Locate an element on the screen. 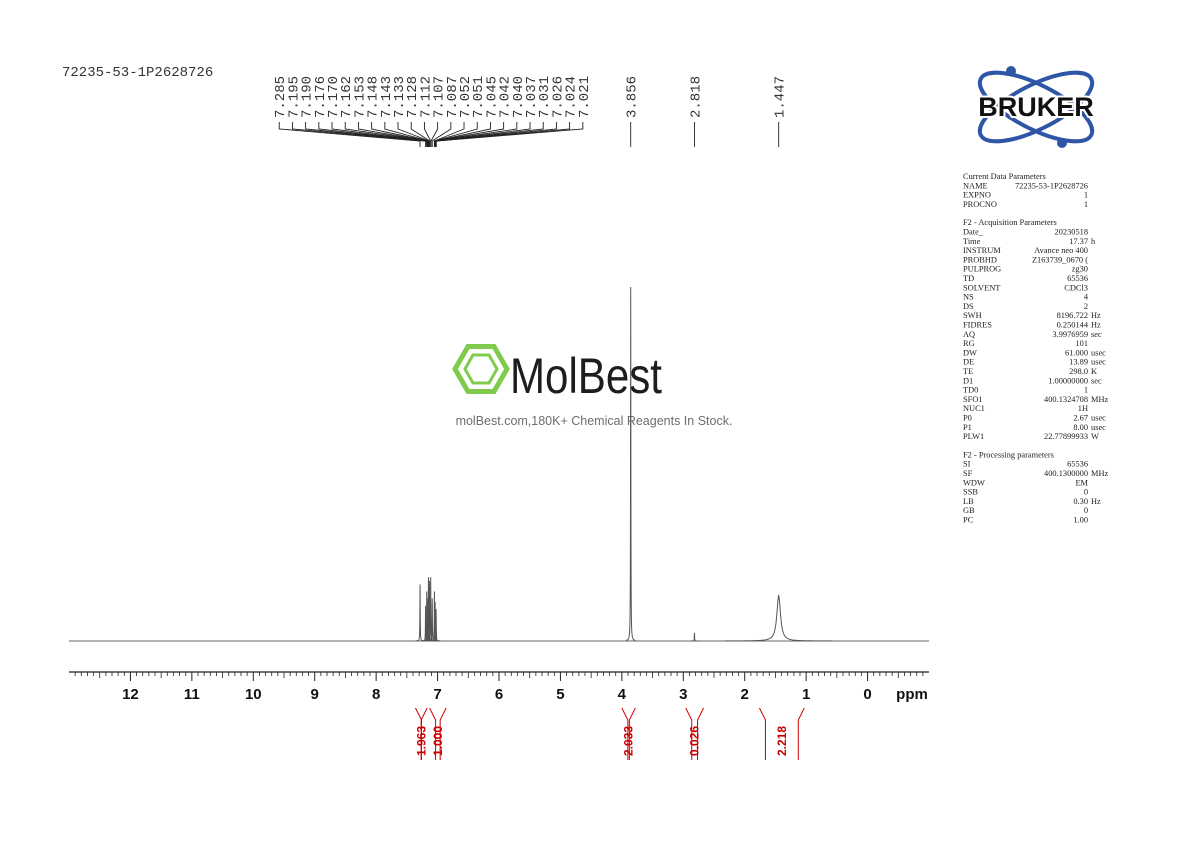 The height and width of the screenshot is (842, 1190). peak-label: 7.112 is located at coordinates (426, 97).